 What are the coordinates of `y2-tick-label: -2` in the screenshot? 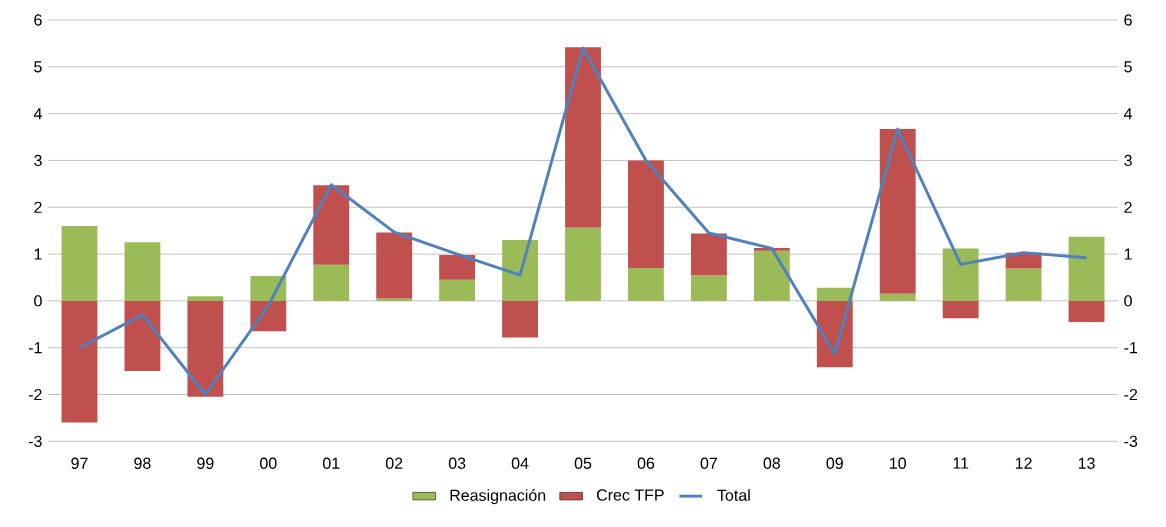 It's located at (1131, 394).